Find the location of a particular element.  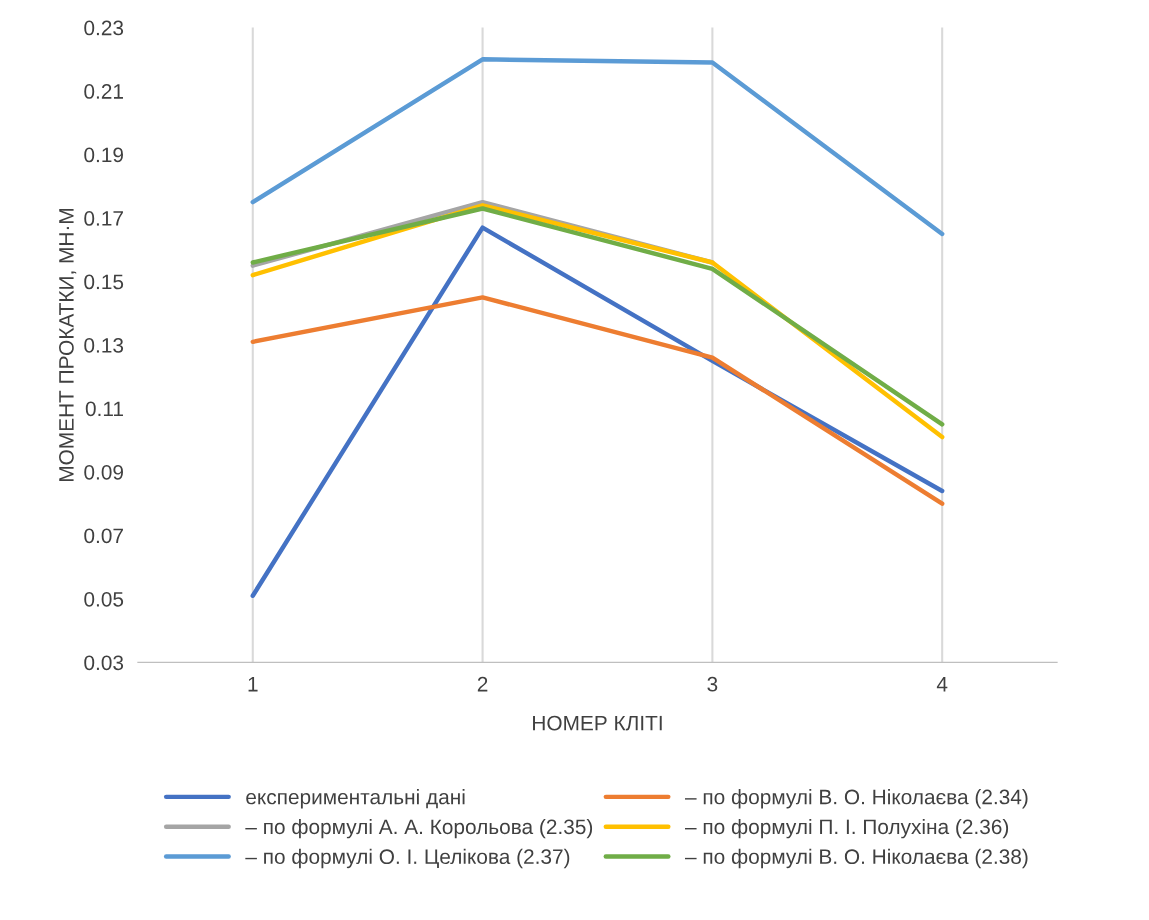

x-tick-label: 4 is located at coordinates (942, 684).